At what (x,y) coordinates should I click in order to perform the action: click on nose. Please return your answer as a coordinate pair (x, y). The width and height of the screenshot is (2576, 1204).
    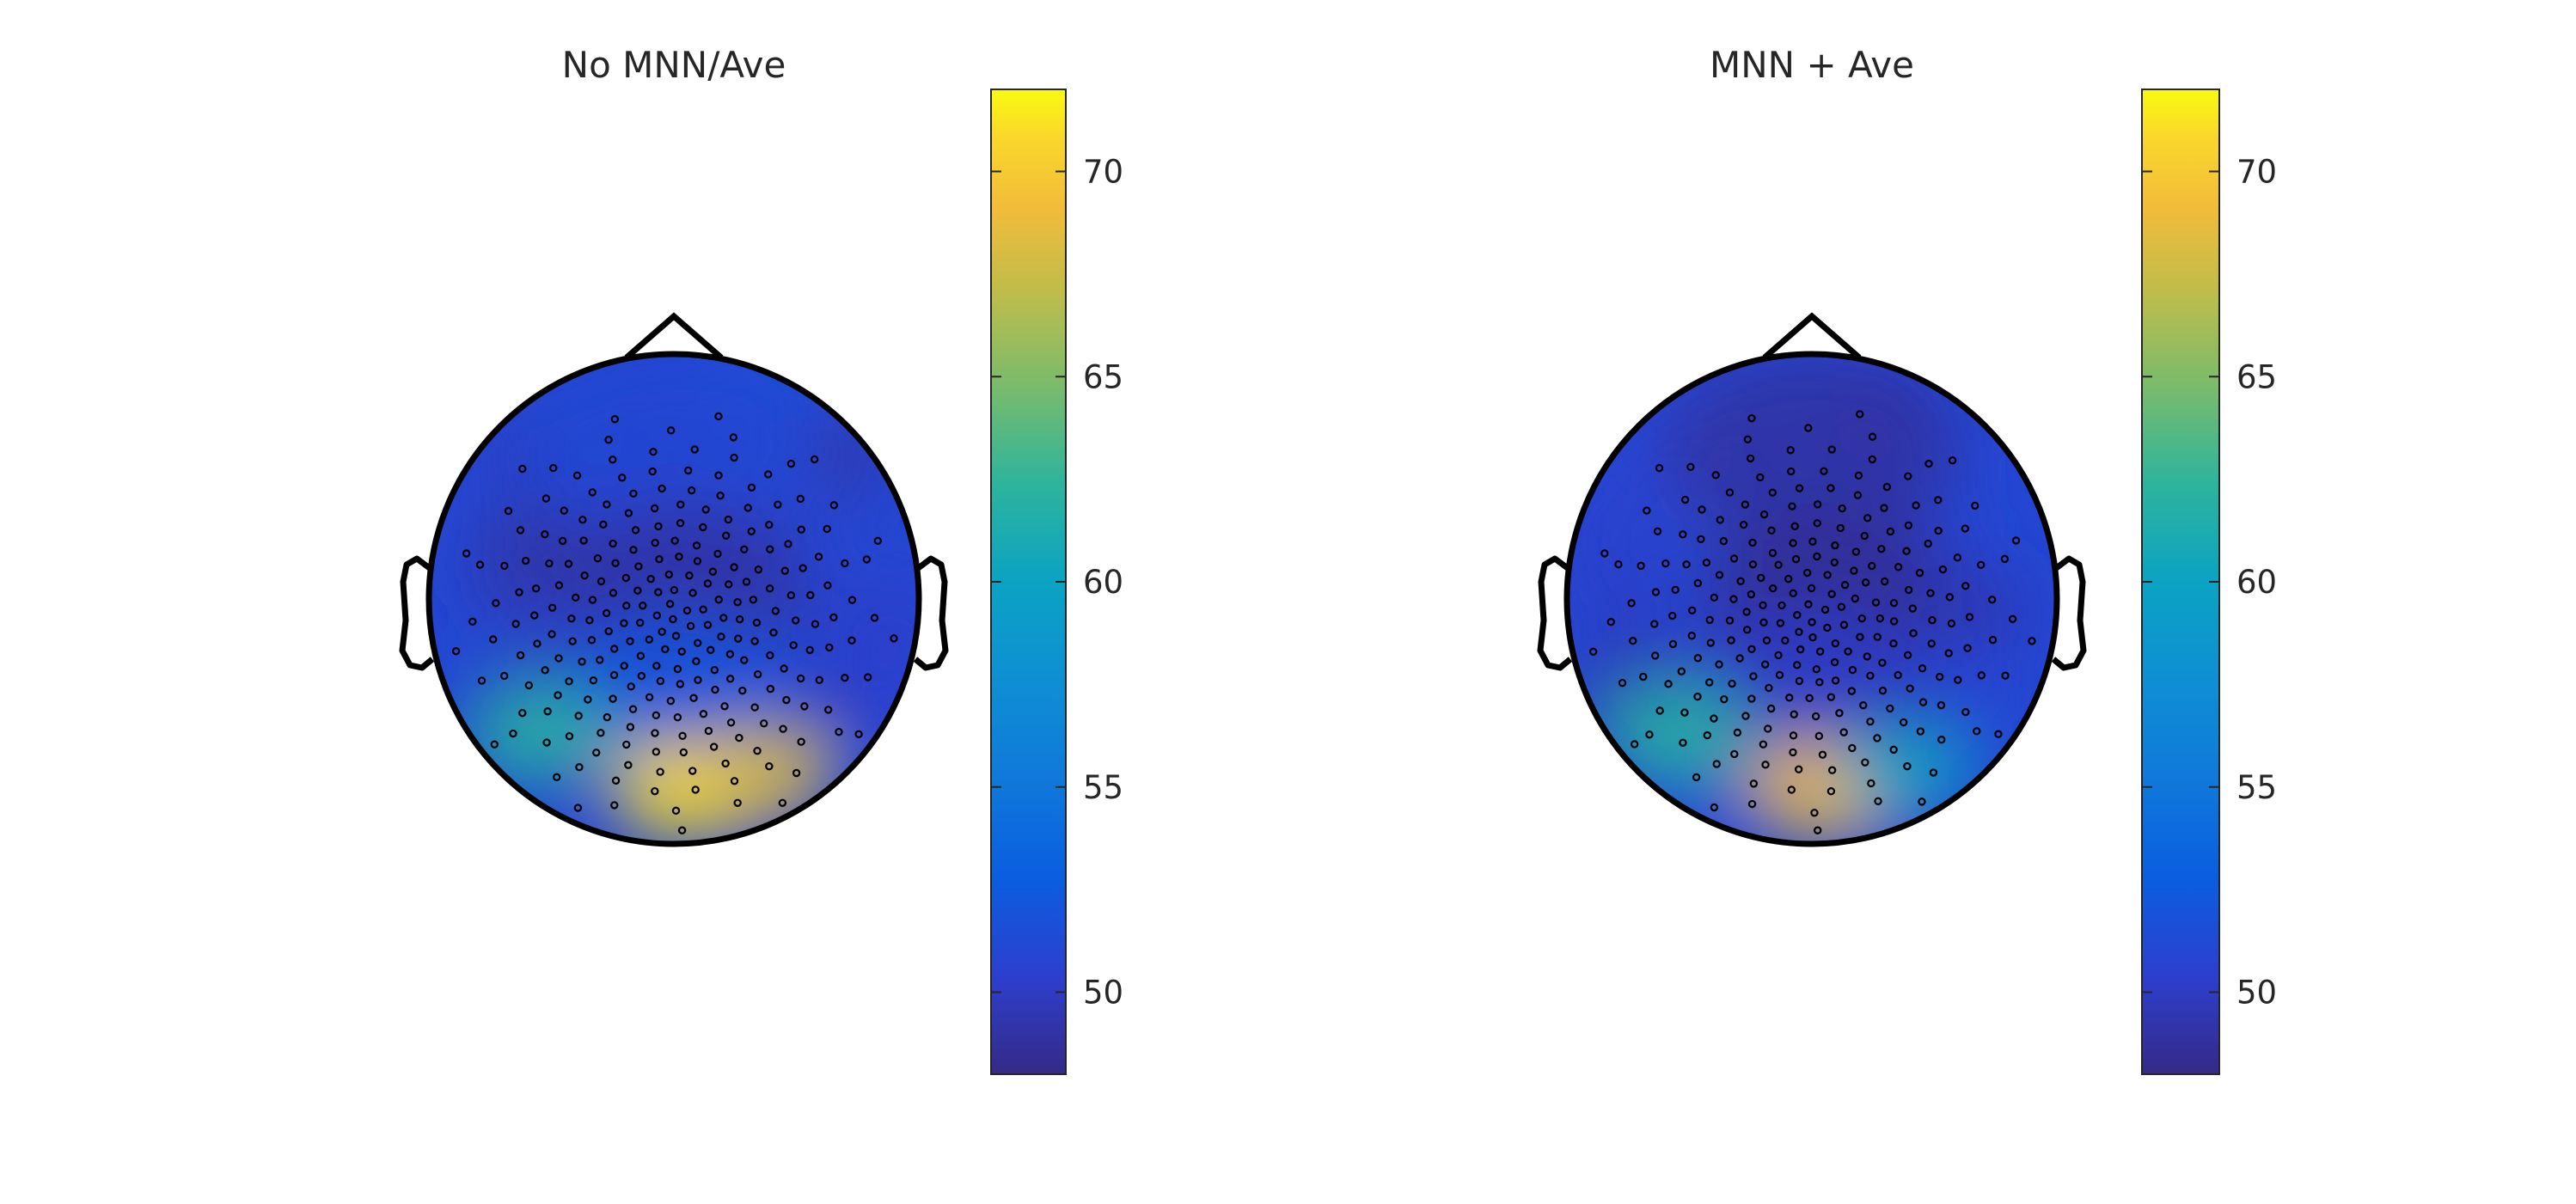
    Looking at the image, I should click on (1812, 336).